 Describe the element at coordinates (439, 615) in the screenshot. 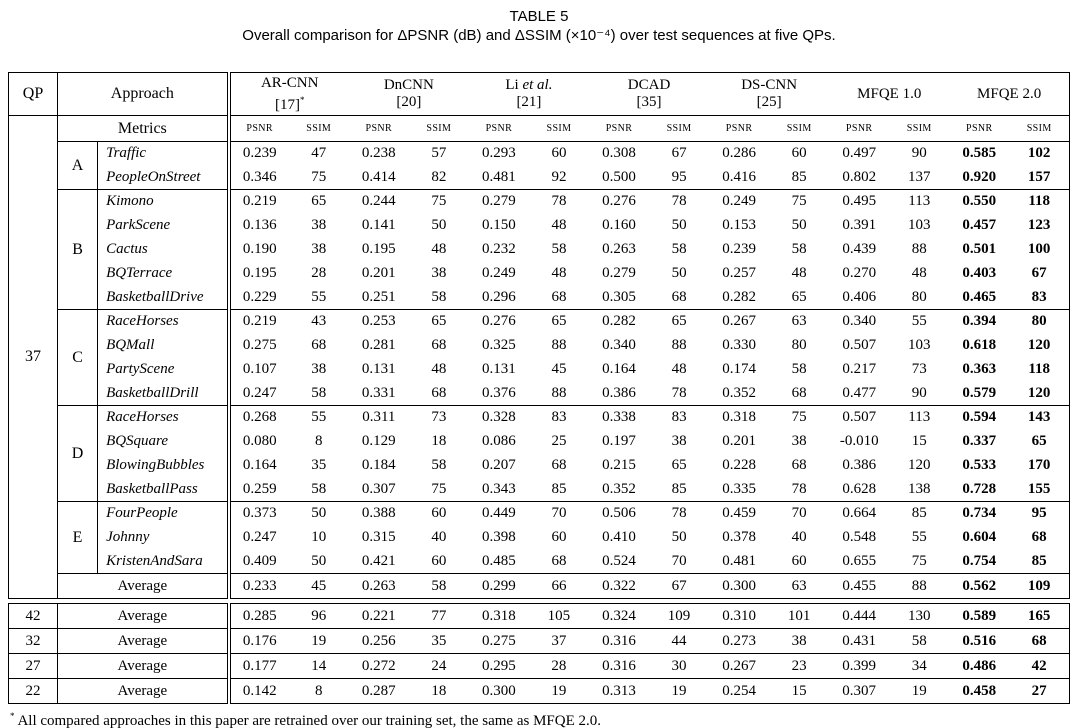

I see `ssim-value: 77` at that location.